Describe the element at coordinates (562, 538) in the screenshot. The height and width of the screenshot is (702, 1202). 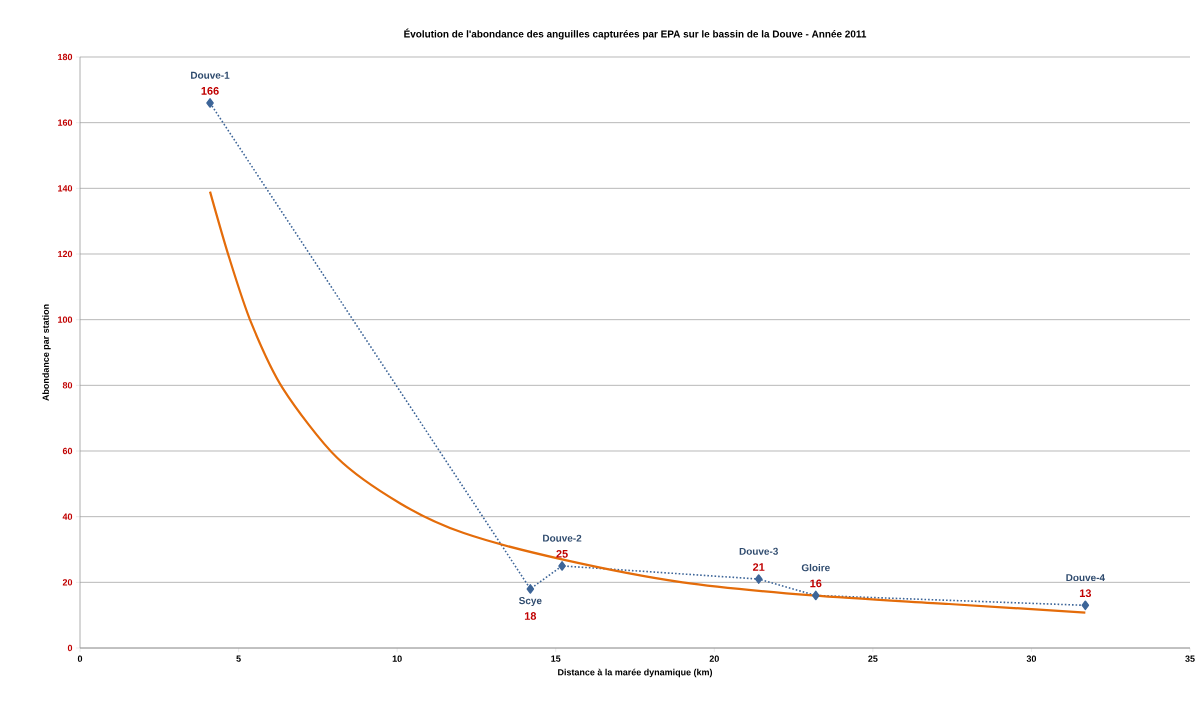
I see `annotation: Douve-2` at that location.